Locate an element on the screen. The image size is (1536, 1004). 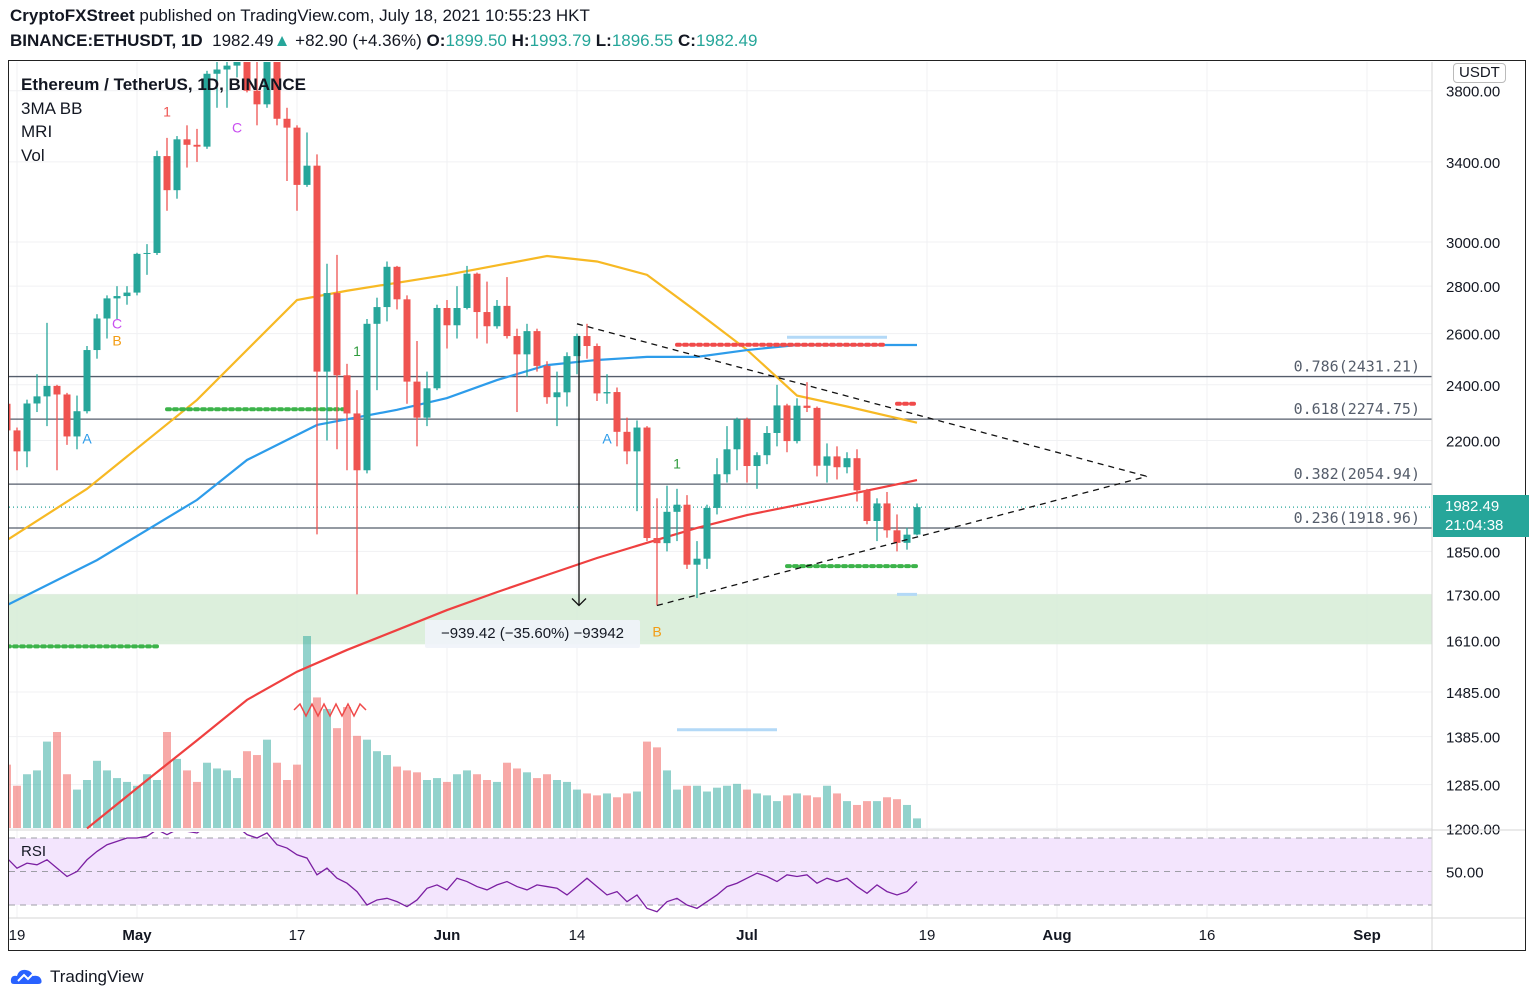
x-tick-label: Sep is located at coordinates (1367, 935).